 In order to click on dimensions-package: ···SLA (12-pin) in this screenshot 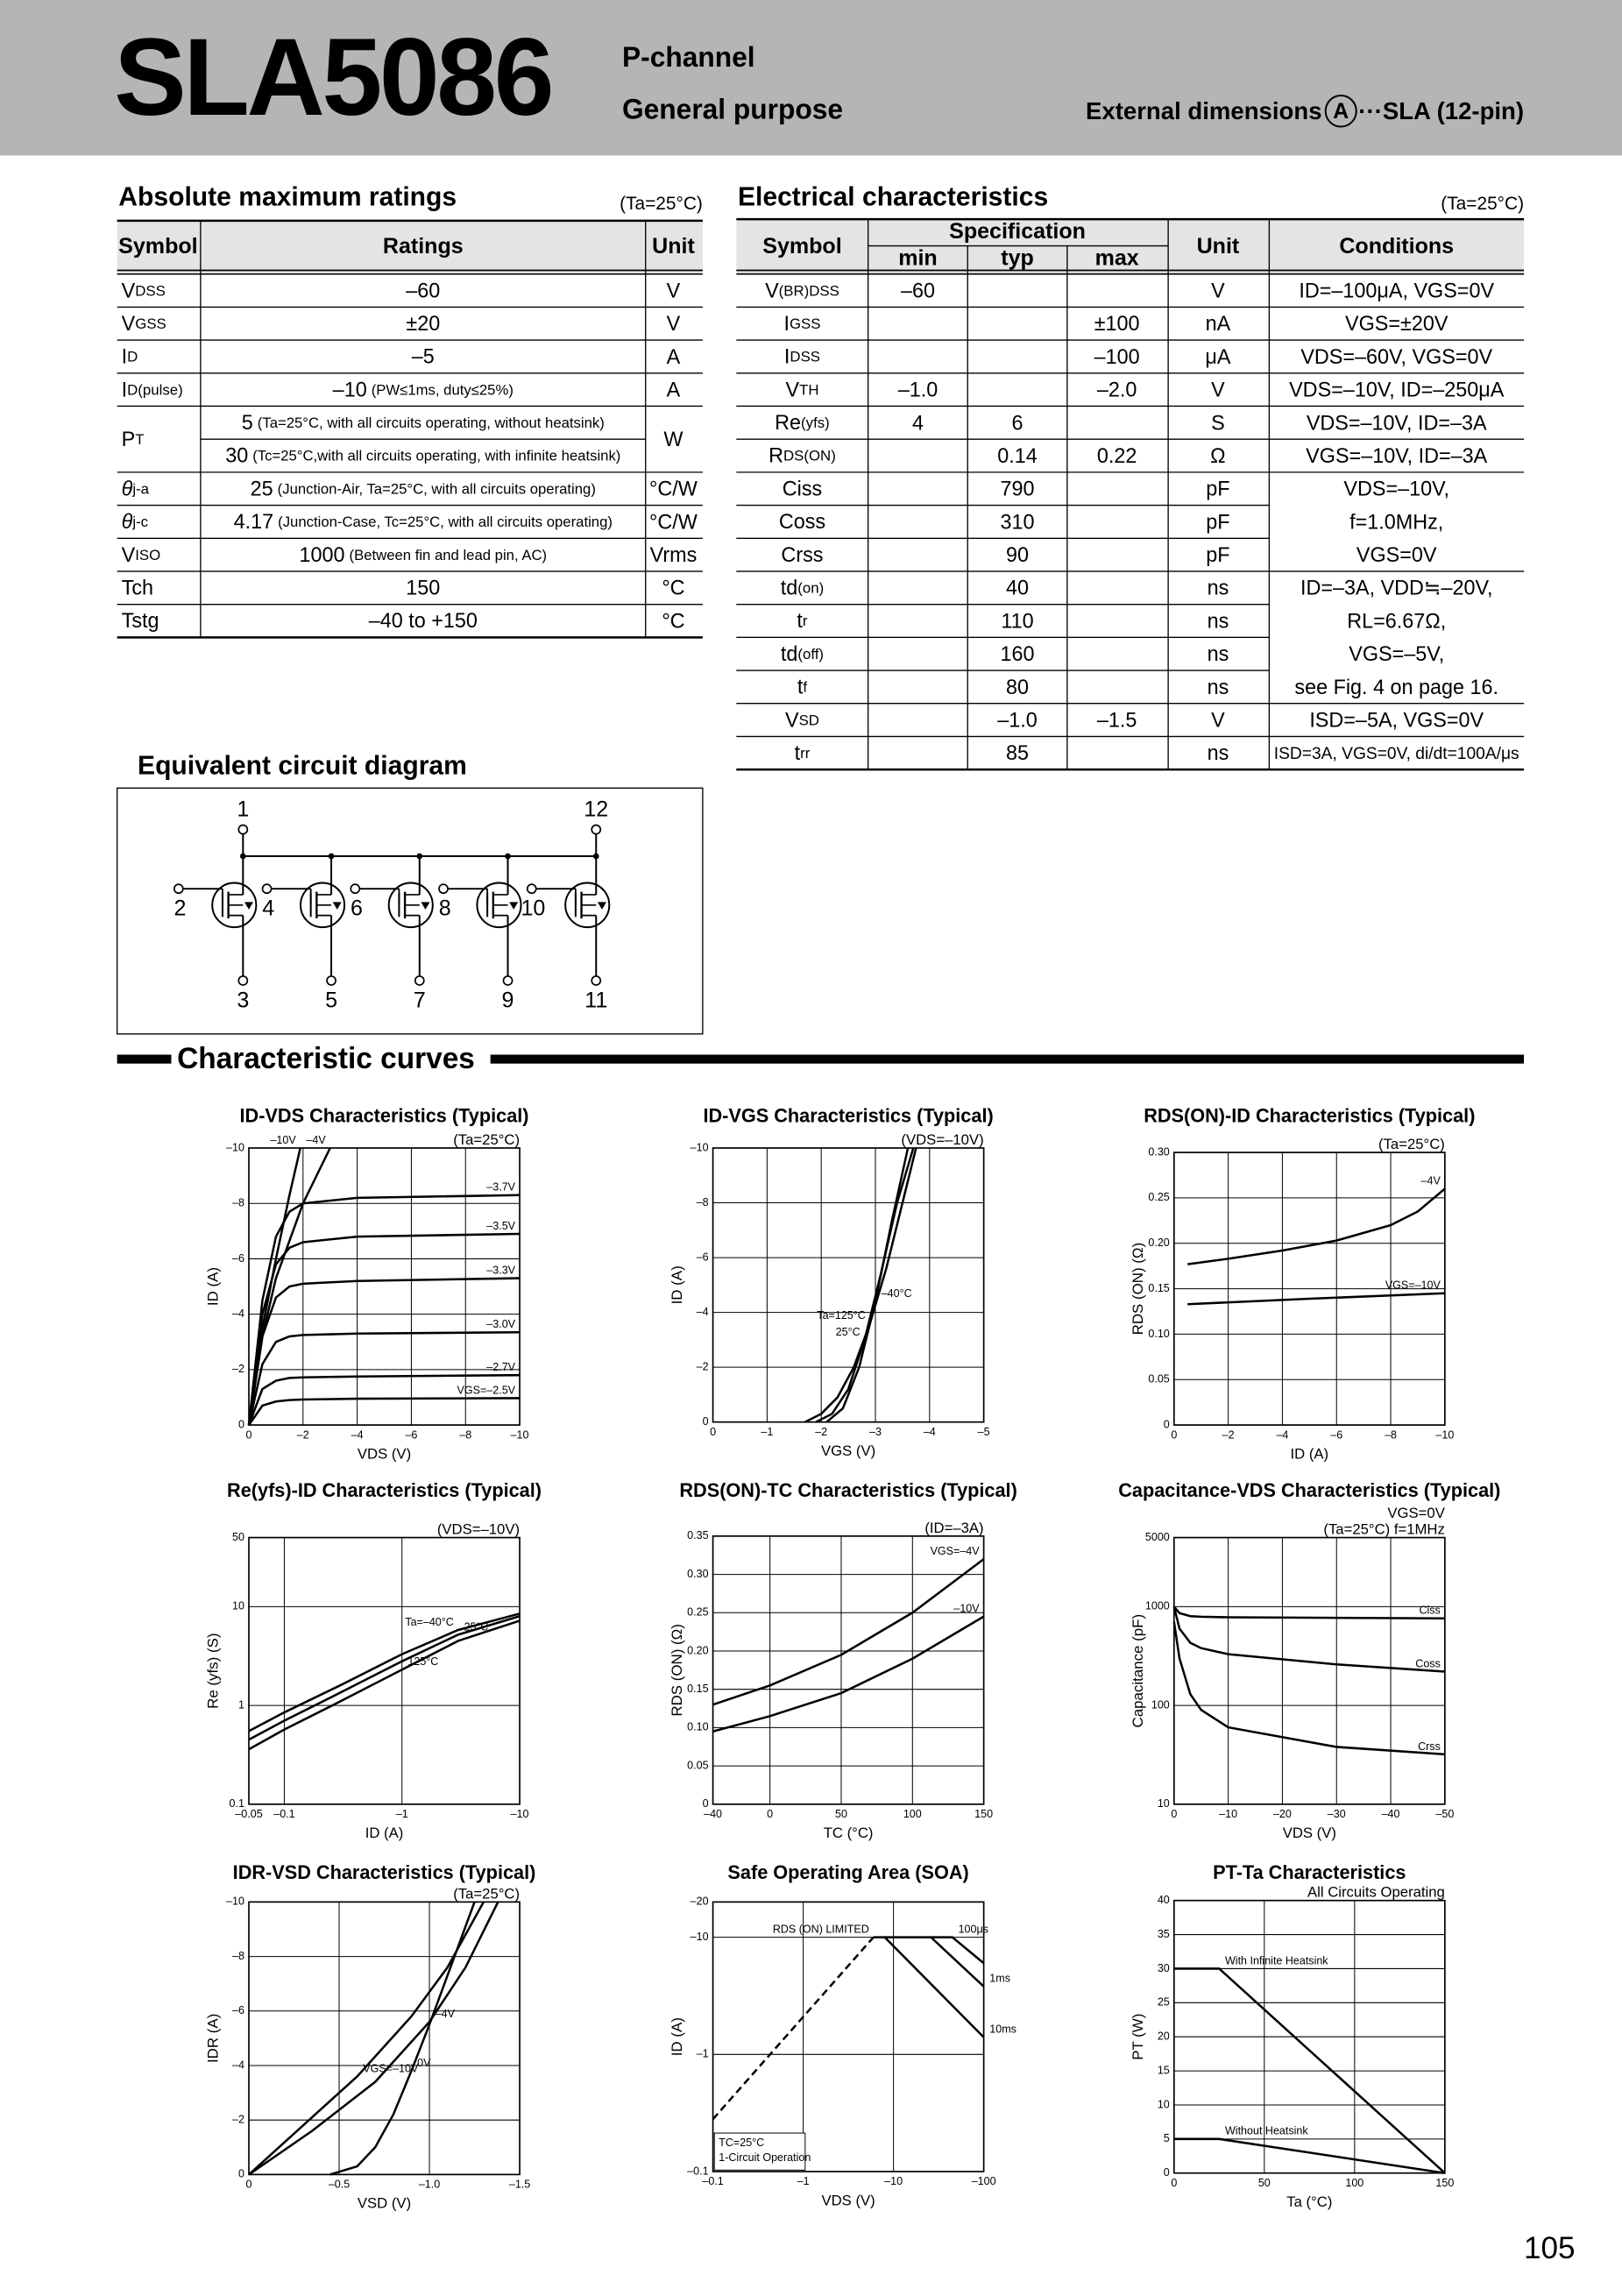, I will do `click(1441, 110)`.